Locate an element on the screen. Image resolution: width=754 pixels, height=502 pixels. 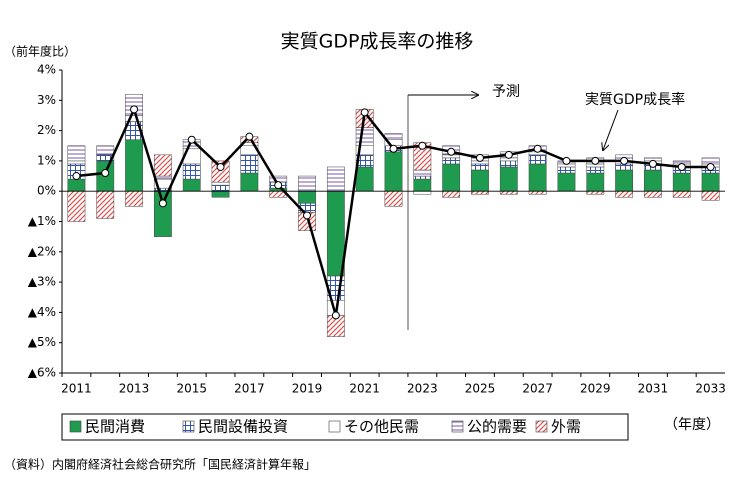
legend-box is located at coordinates (345, 427).